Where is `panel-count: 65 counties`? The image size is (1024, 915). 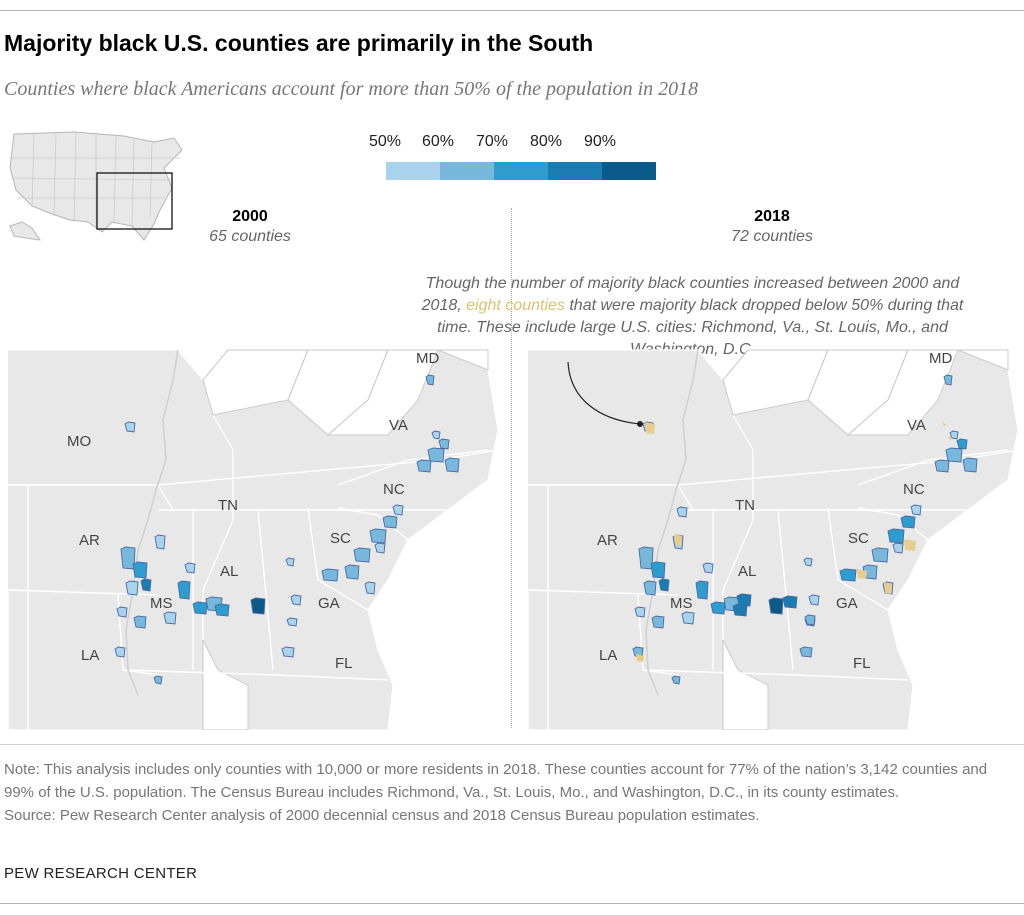
panel-count: 65 counties is located at coordinates (250, 236).